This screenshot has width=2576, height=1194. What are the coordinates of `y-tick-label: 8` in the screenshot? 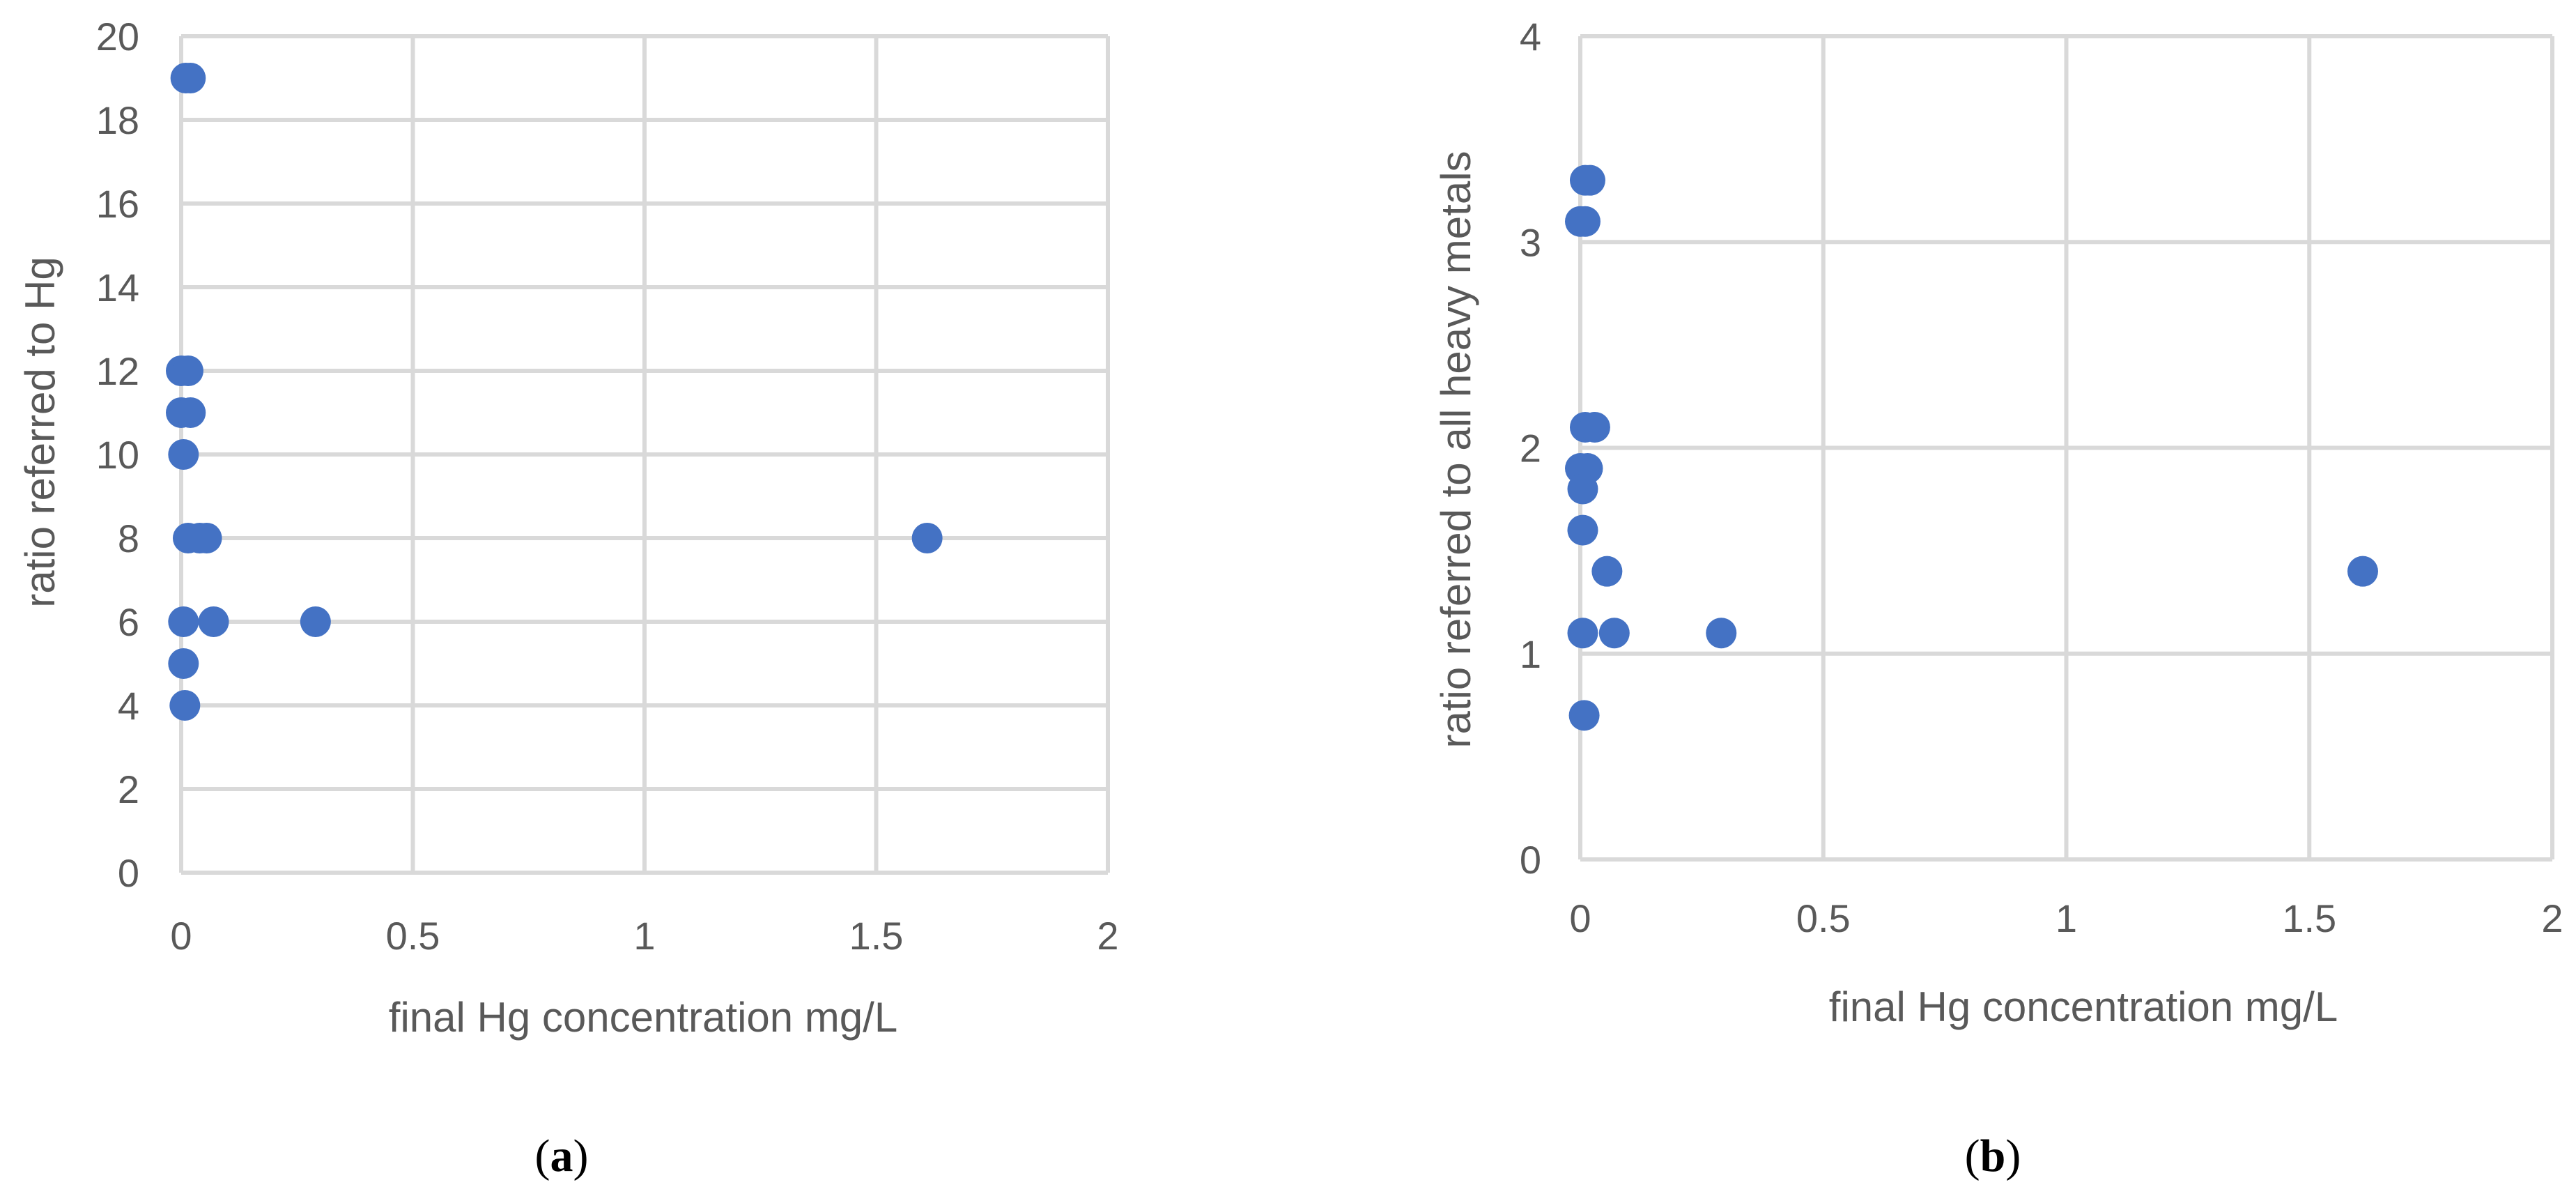 It's located at (128, 538).